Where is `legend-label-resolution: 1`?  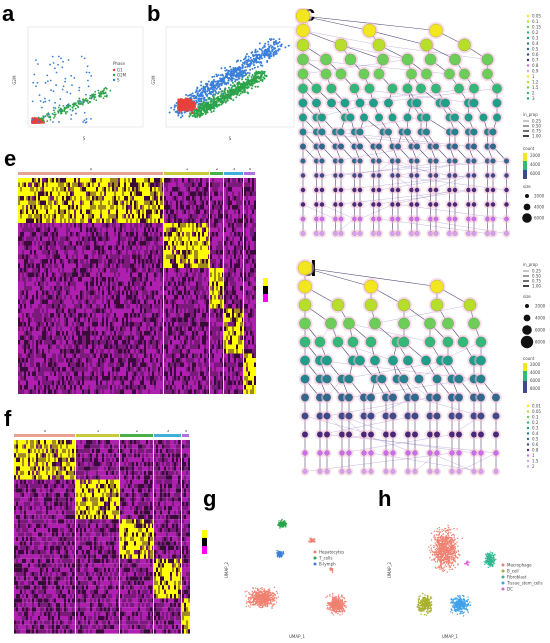 legend-label-resolution: 1 is located at coordinates (533, 76).